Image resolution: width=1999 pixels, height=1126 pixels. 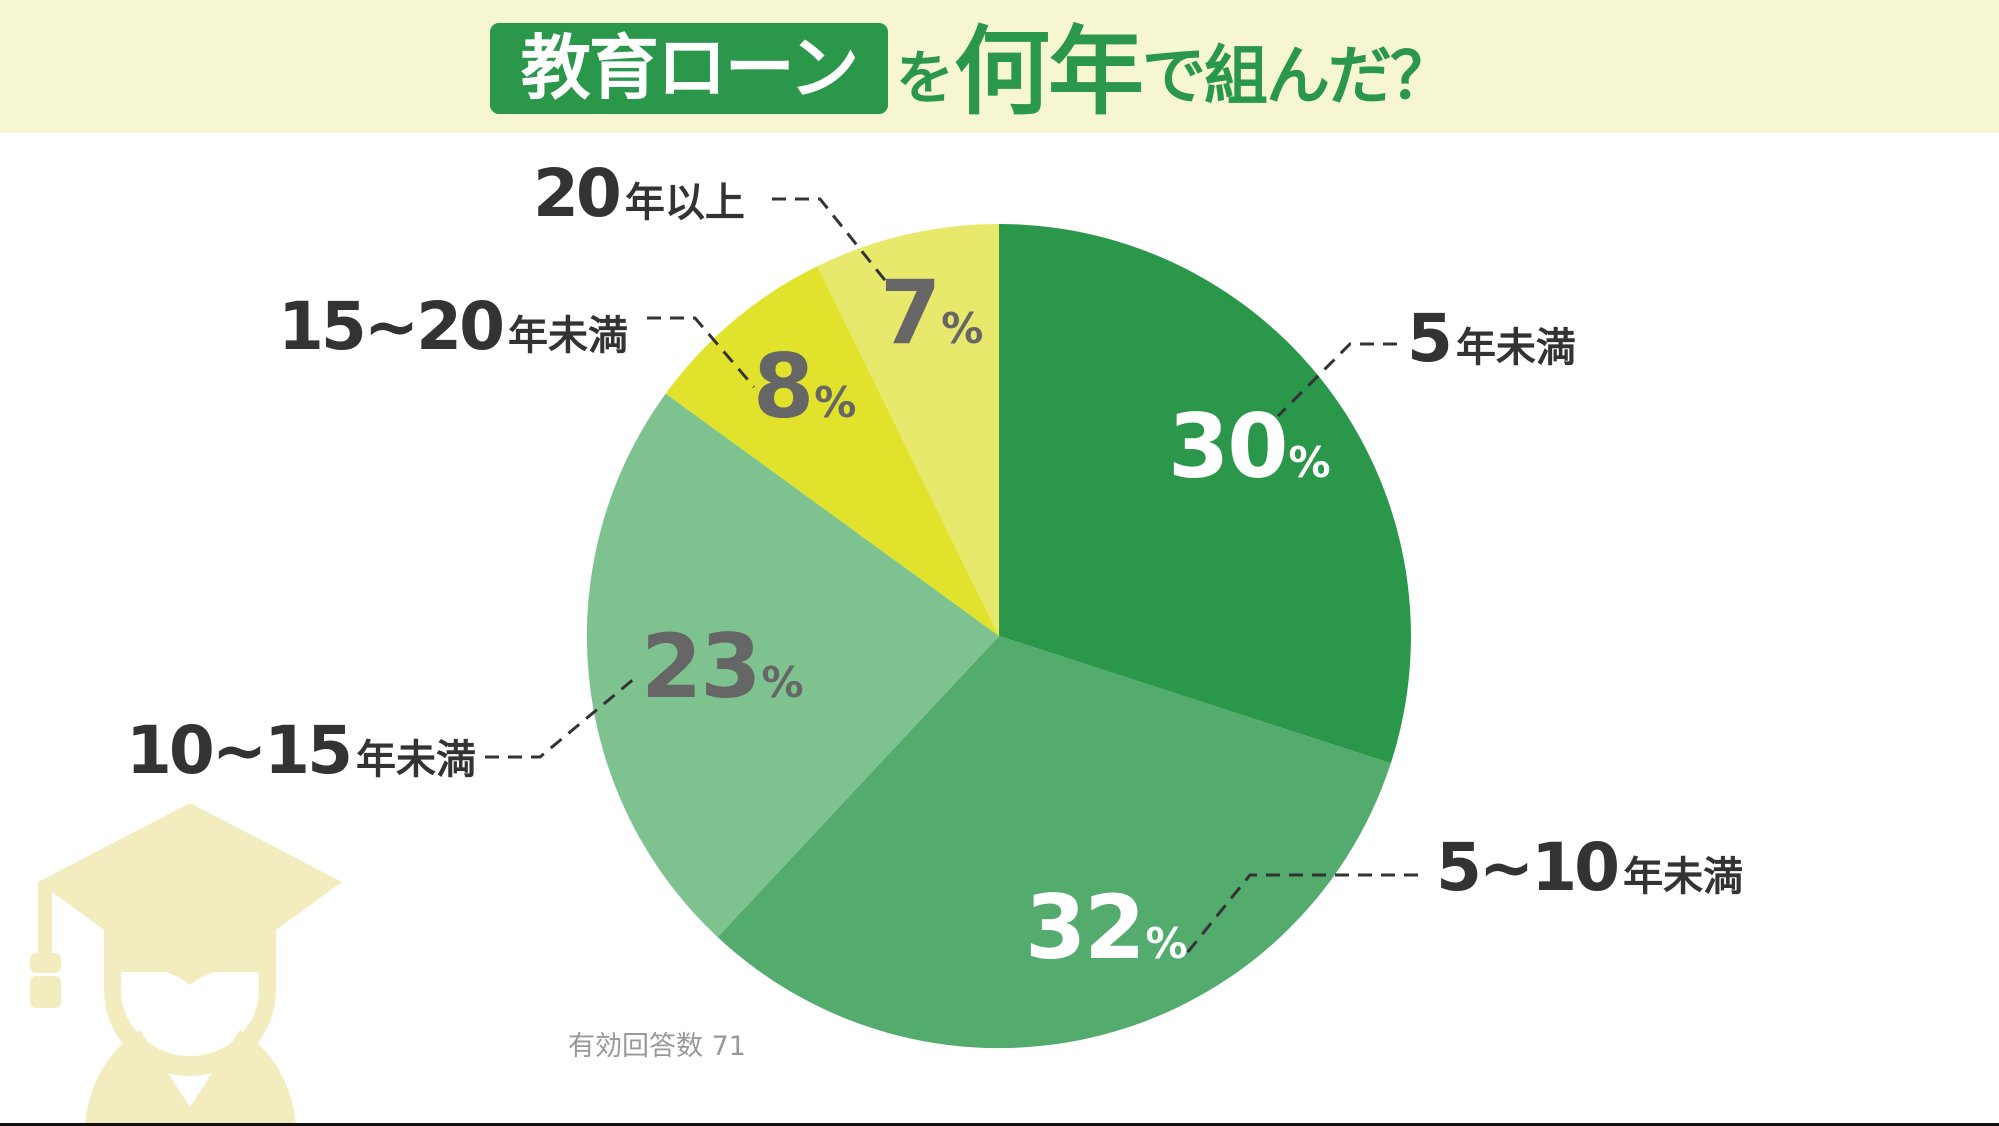 I want to click on label-number: 10~15, so click(x=239, y=750).